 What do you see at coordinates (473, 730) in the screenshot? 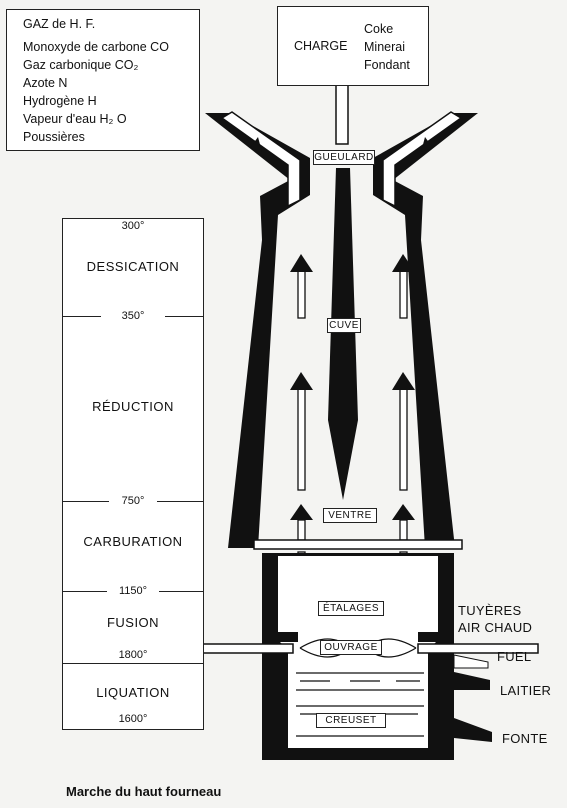
I see `metal-tap-spout` at bounding box center [473, 730].